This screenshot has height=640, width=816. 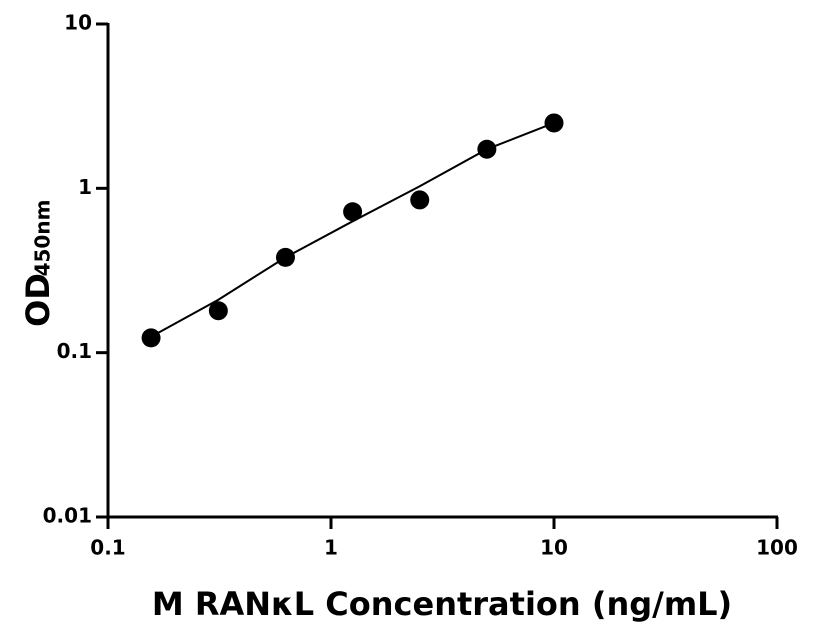 I want to click on x-tick-label: 10, so click(x=554, y=548).